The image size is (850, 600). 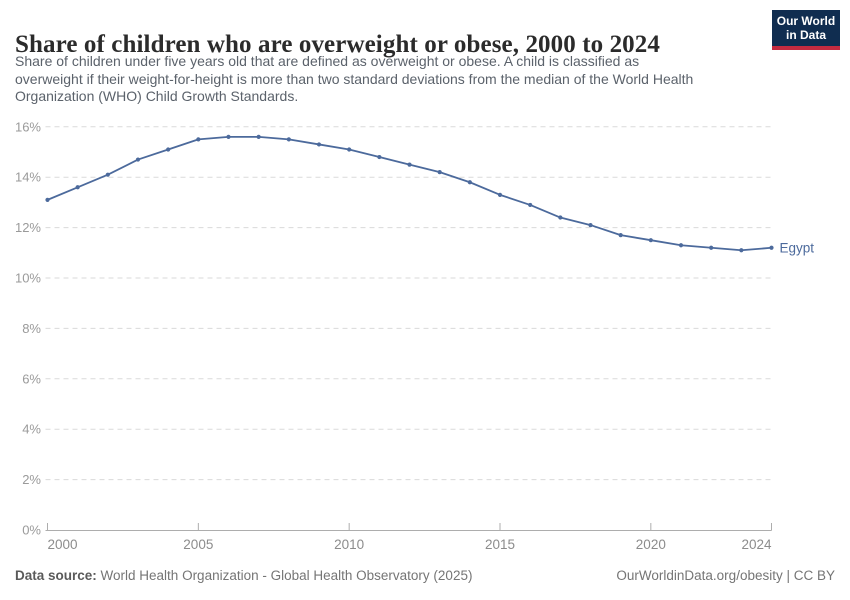 I want to click on x-tick-label: 2005, so click(x=198, y=544).